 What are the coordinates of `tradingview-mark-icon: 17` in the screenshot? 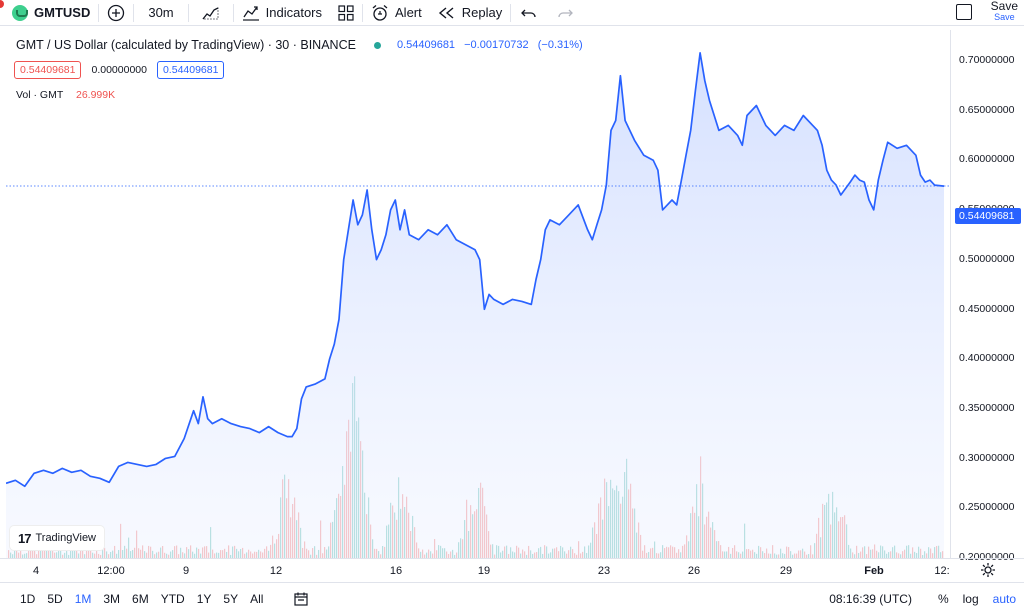 It's located at (25, 538).